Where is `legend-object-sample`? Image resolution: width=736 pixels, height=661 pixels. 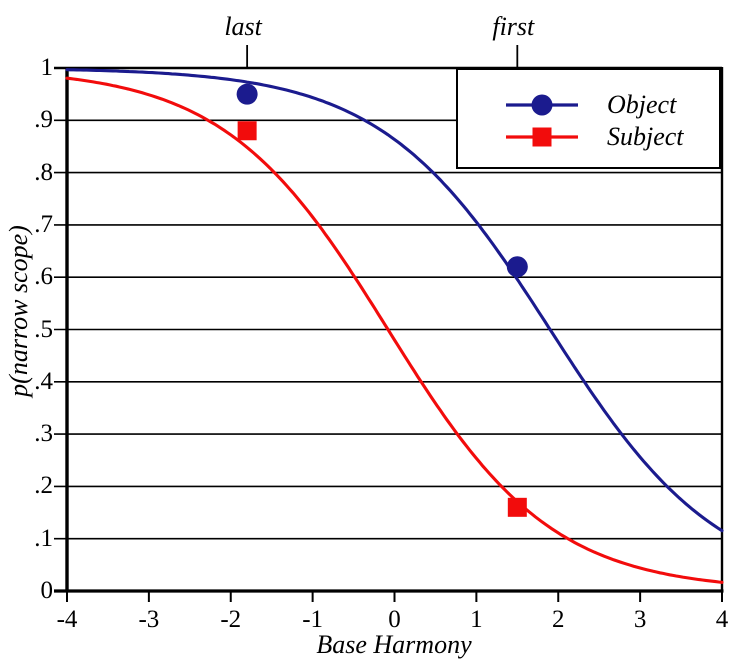
legend-object-sample is located at coordinates (542, 105).